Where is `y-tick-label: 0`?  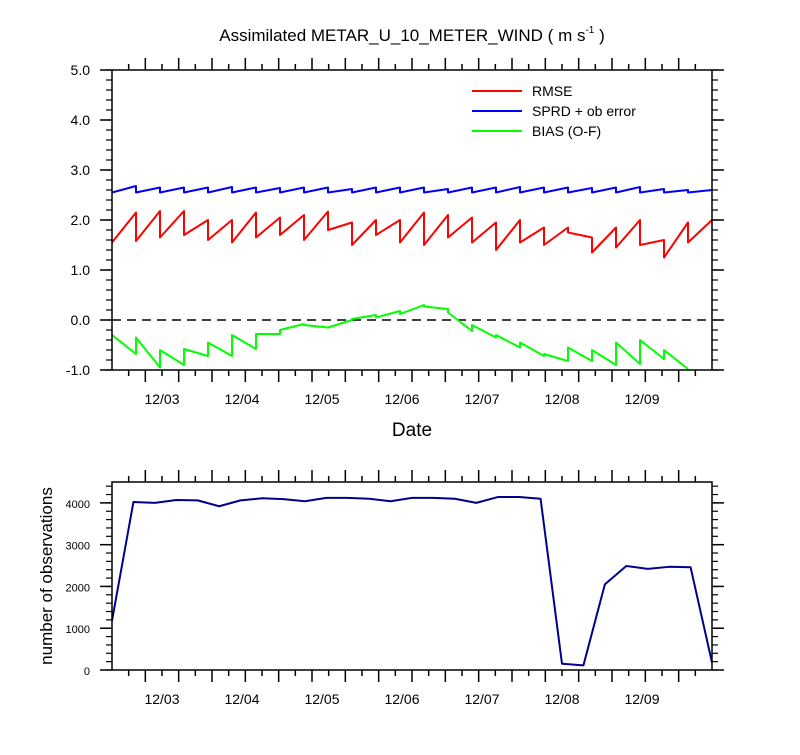
y-tick-label: 0 is located at coordinates (87, 672).